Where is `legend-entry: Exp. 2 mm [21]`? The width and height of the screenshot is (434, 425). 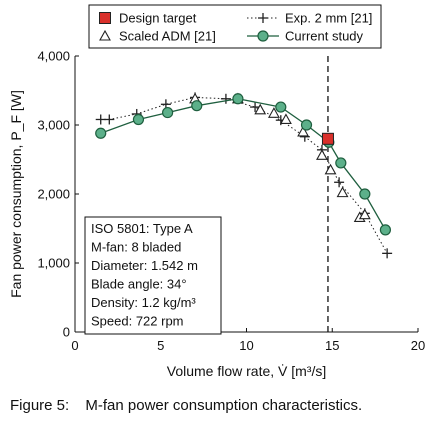 legend-entry: Exp. 2 mm [21] is located at coordinates (309, 18).